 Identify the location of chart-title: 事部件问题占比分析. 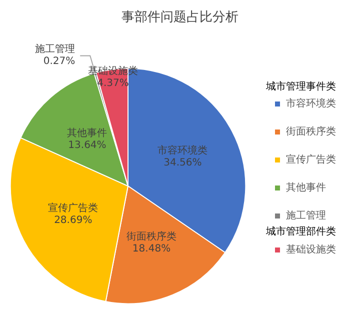
(180, 17).